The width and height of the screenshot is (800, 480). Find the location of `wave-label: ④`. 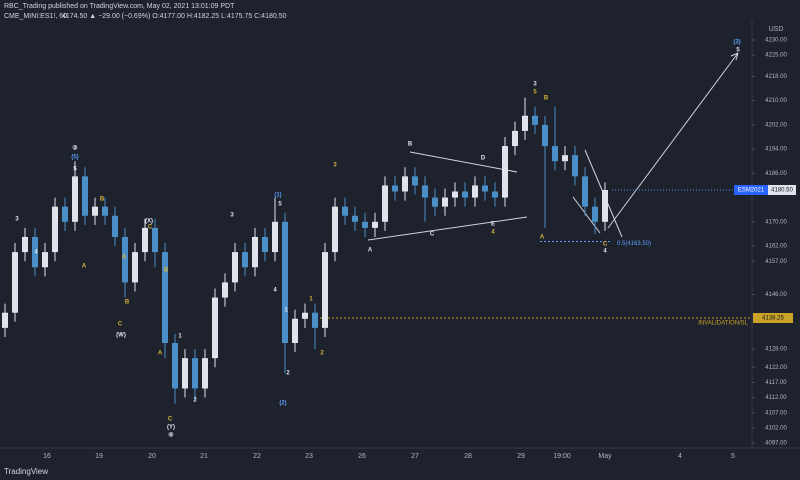

wave-label: ④ is located at coordinates (171, 435).